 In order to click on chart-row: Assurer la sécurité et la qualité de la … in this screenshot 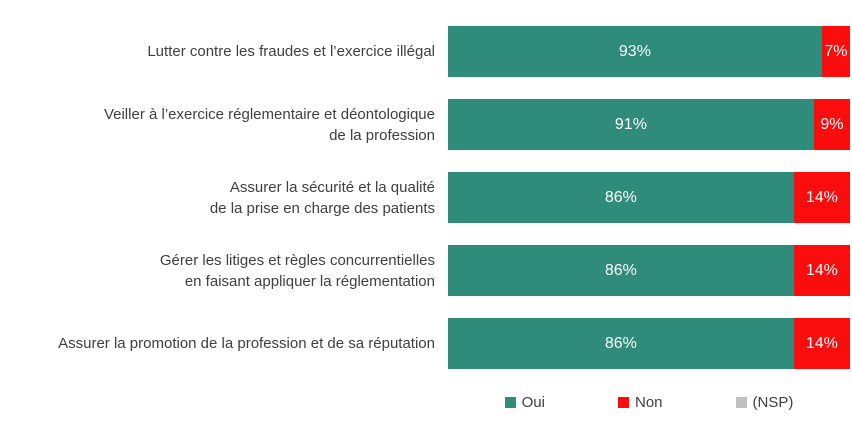, I will do `click(425, 197)`.